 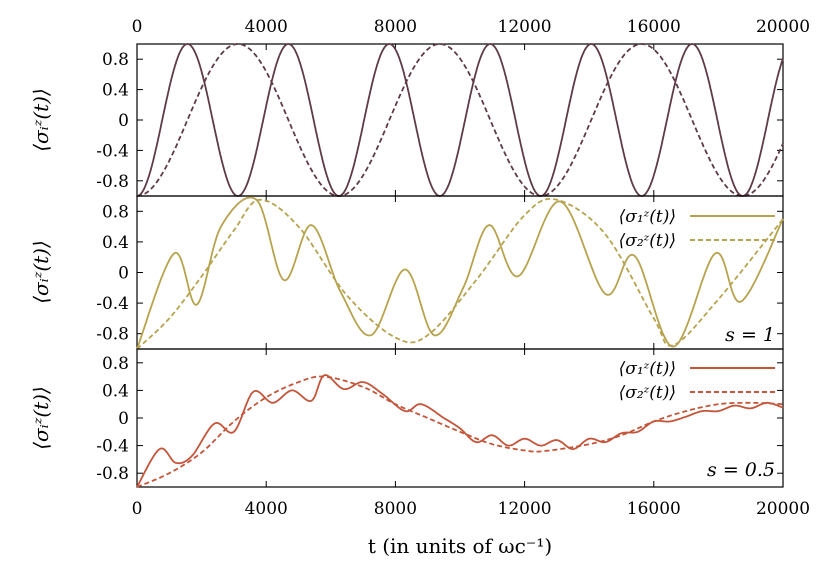 I want to click on legend-bottom-label-1: ⟨σ₁ᶻ(t)⟩, so click(x=647, y=369).